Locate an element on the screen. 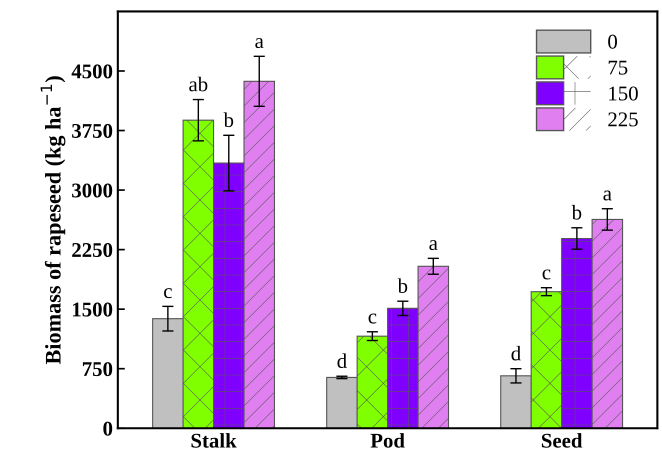  legend-label: 225 is located at coordinates (623, 119).